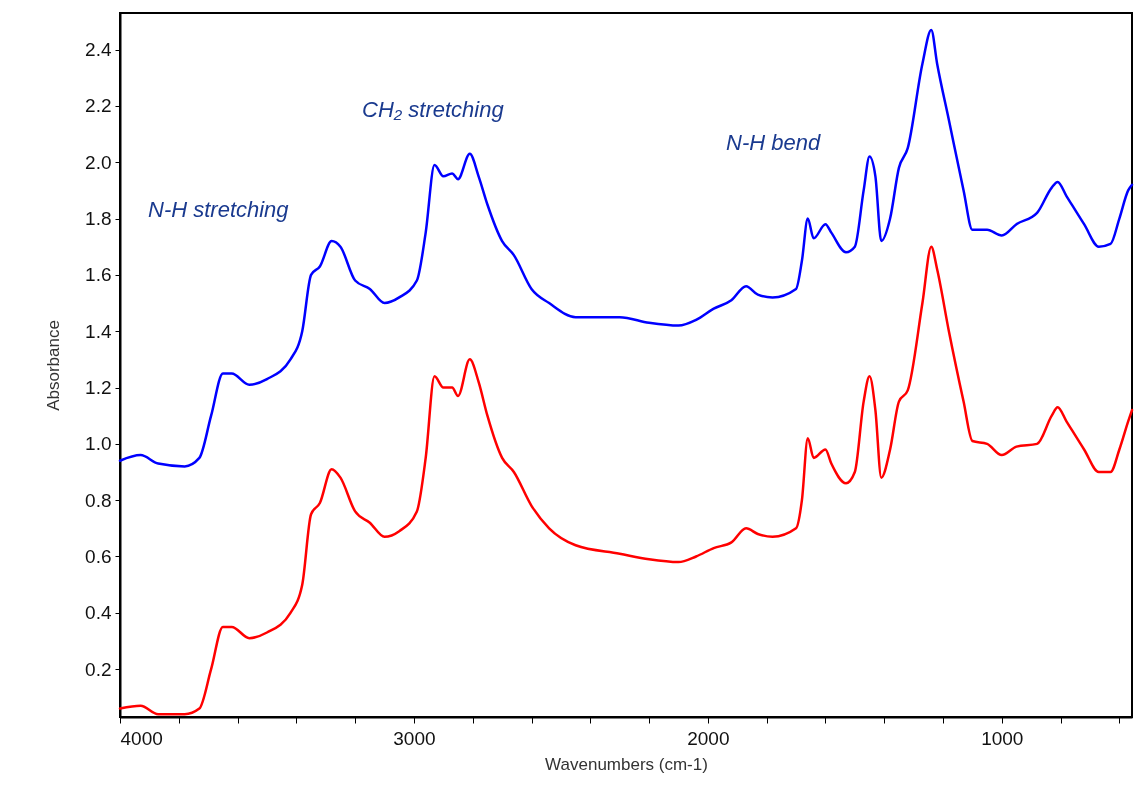 The width and height of the screenshot is (1134, 795). Describe the element at coordinates (98, 388) in the screenshot. I see `y-tick-label: 1.2` at that location.